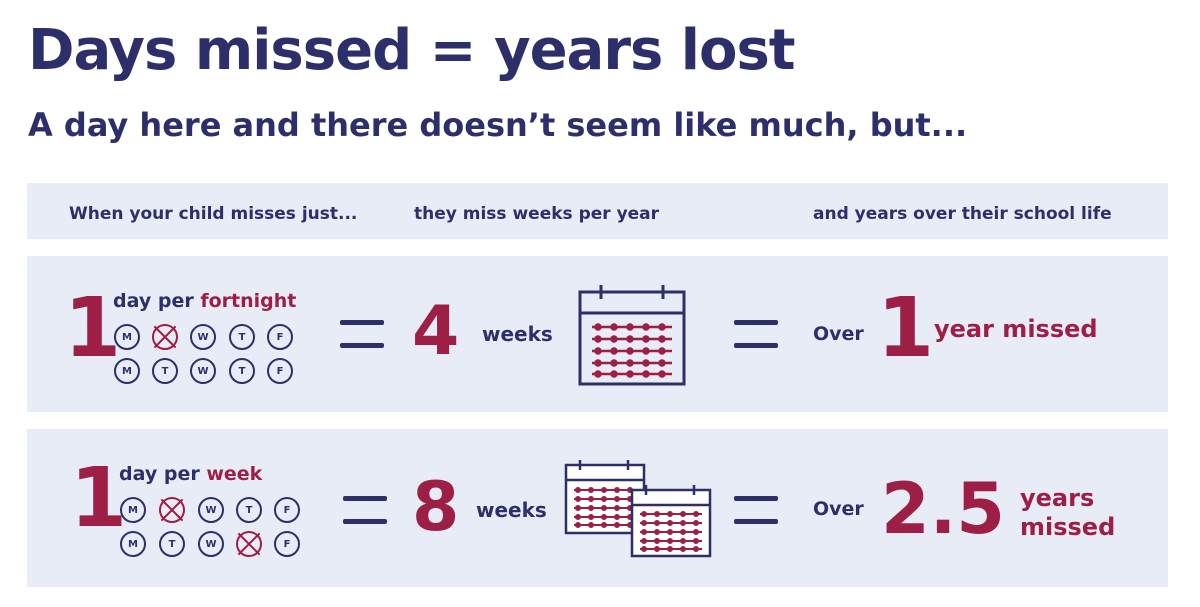 The width and height of the screenshot is (1200, 607). Describe the element at coordinates (412, 50) in the screenshot. I see `page-title: Days missed = years lost` at that location.